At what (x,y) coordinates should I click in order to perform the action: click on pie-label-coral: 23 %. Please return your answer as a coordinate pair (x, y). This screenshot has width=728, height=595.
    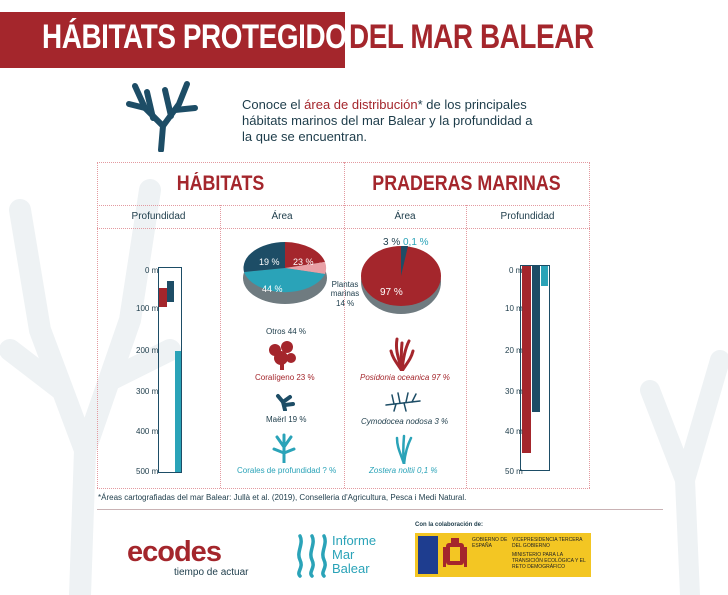
    Looking at the image, I should click on (303, 262).